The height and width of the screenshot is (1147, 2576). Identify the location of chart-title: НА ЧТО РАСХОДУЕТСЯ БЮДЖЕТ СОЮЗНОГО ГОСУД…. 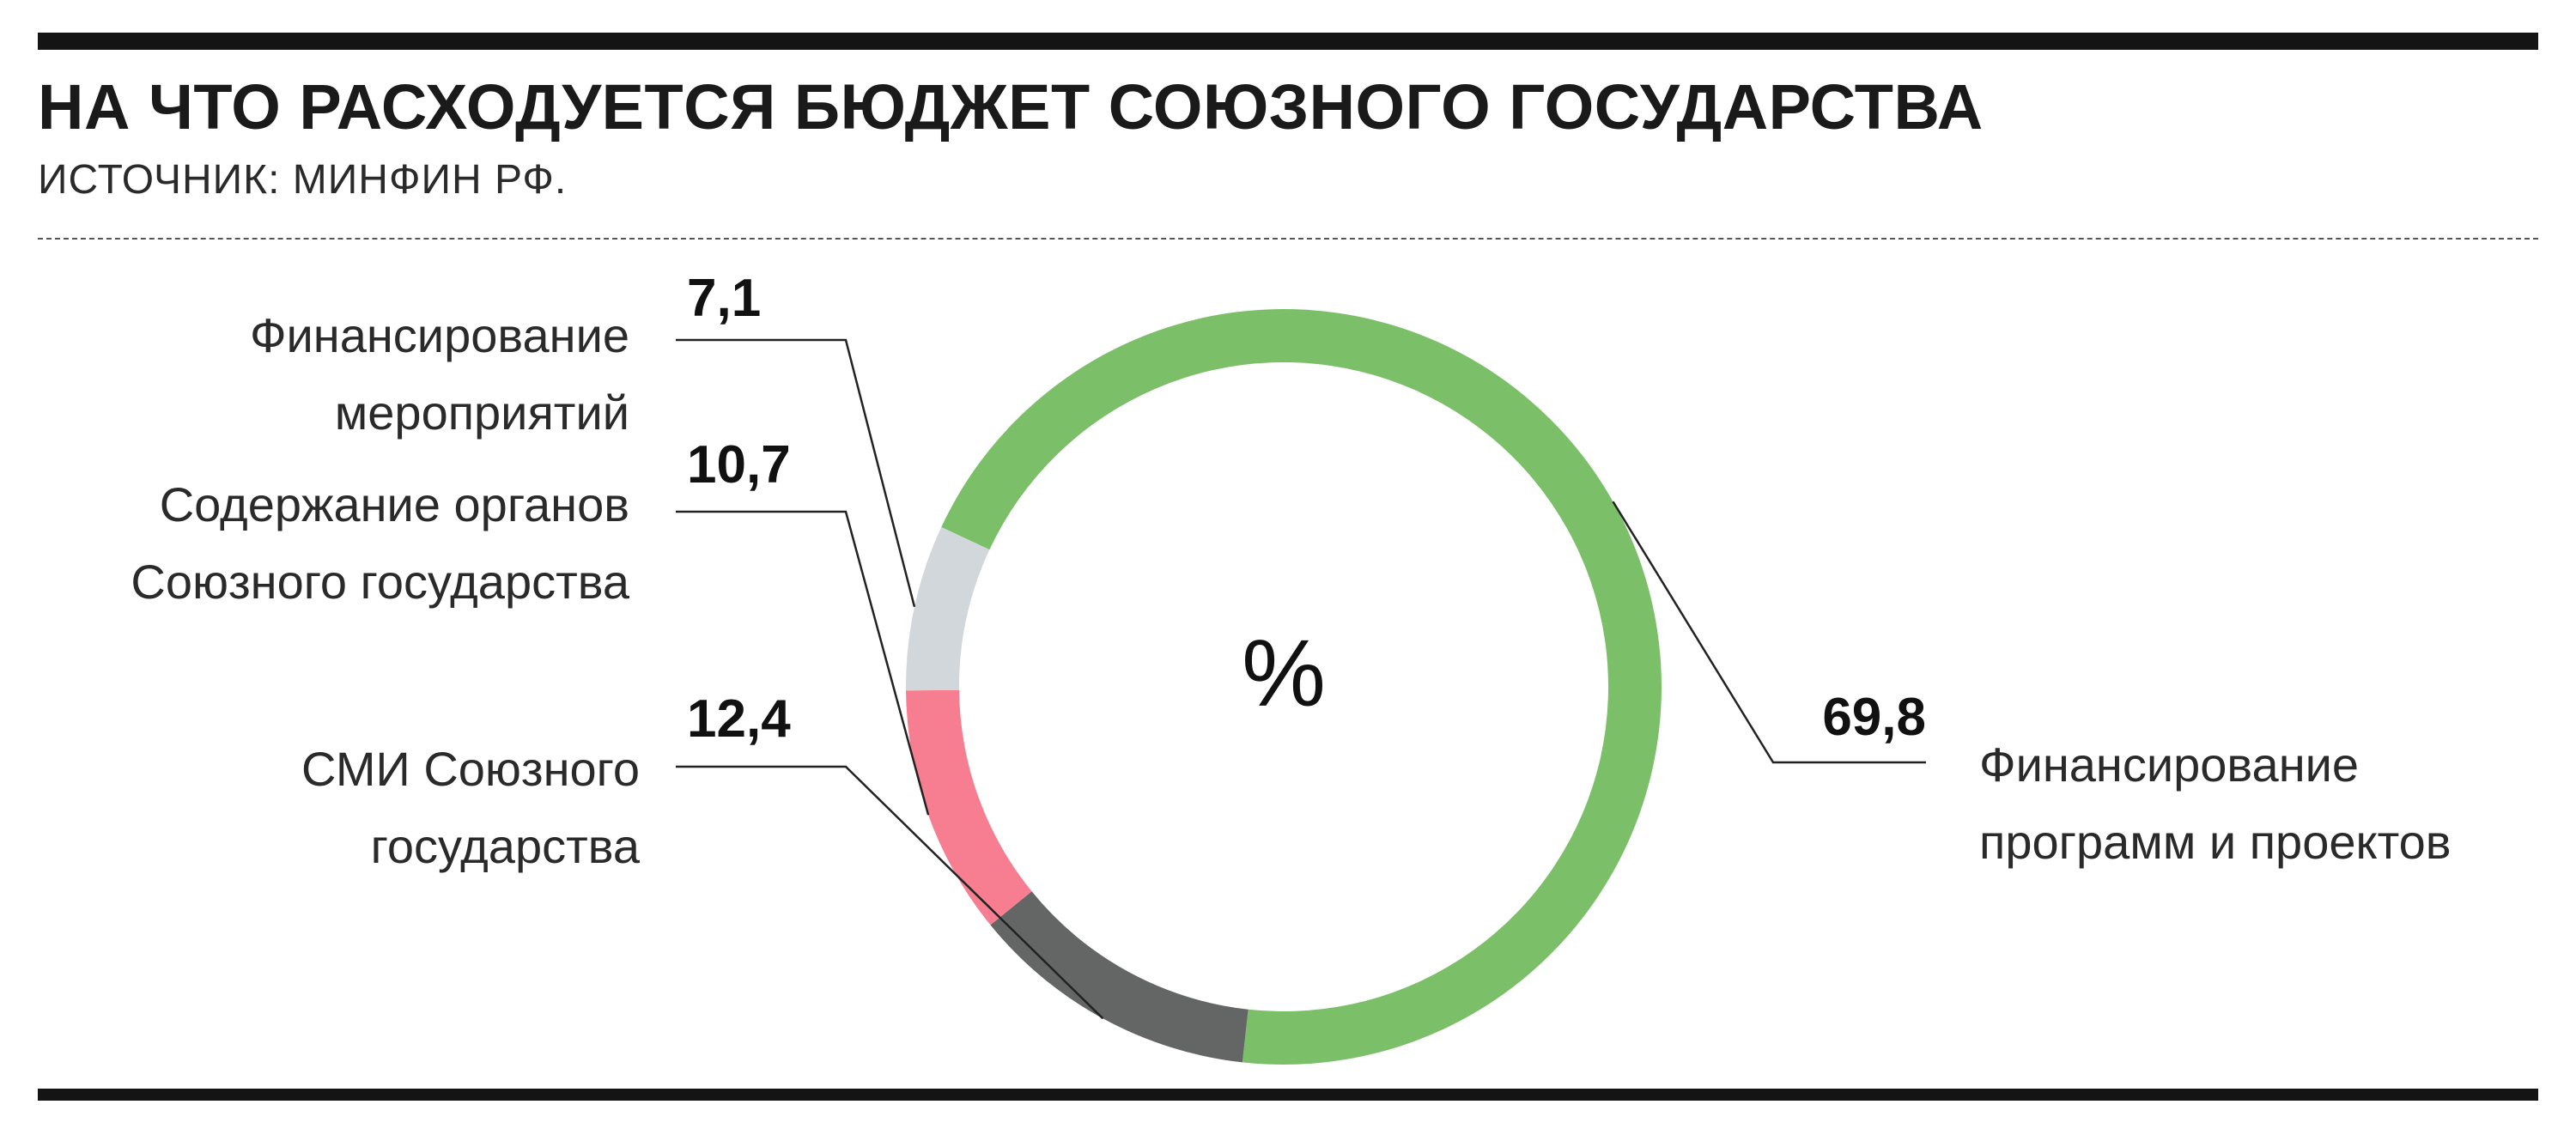
(1011, 107).